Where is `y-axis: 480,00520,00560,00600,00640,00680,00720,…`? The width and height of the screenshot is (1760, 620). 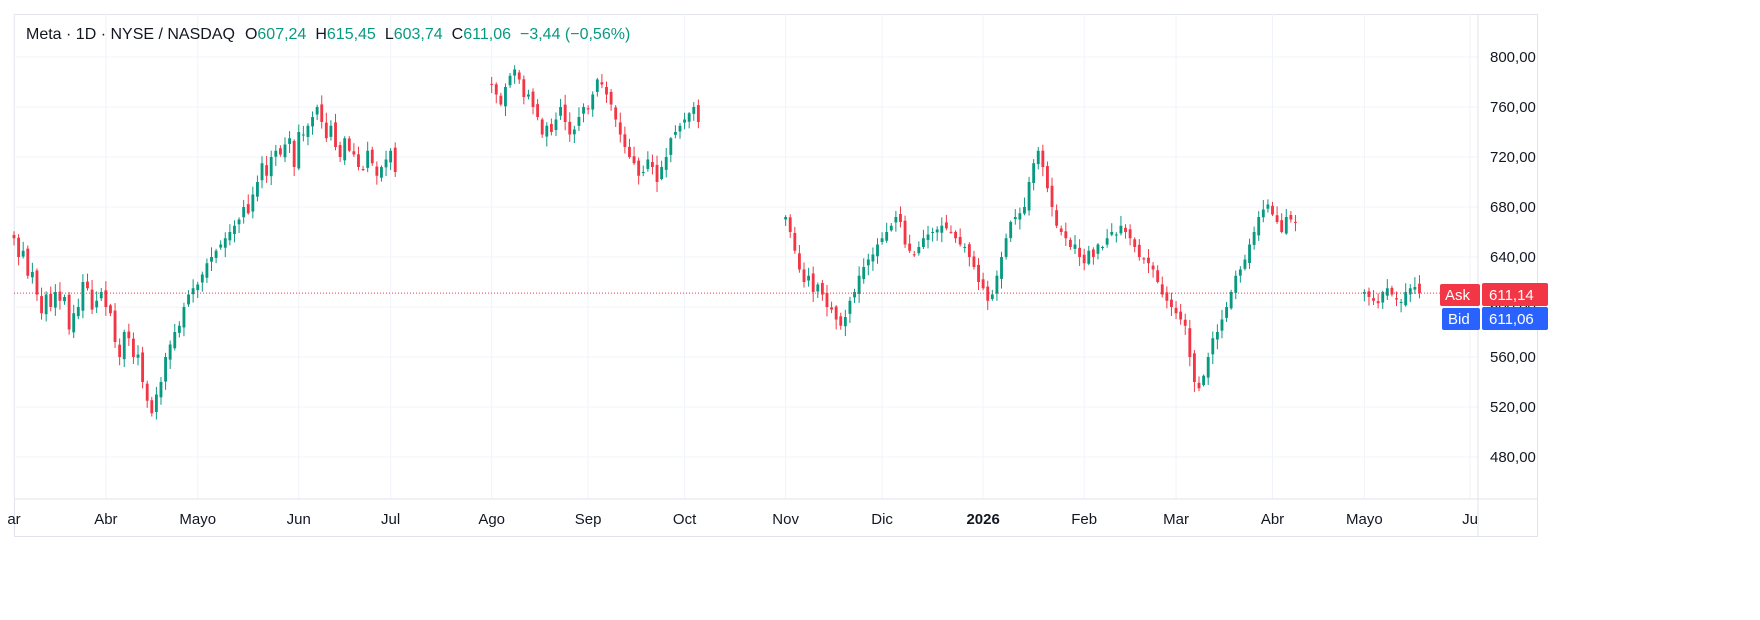 y-axis: 480,00520,00560,00600,00640,00680,00720,… is located at coordinates (1513, 257).